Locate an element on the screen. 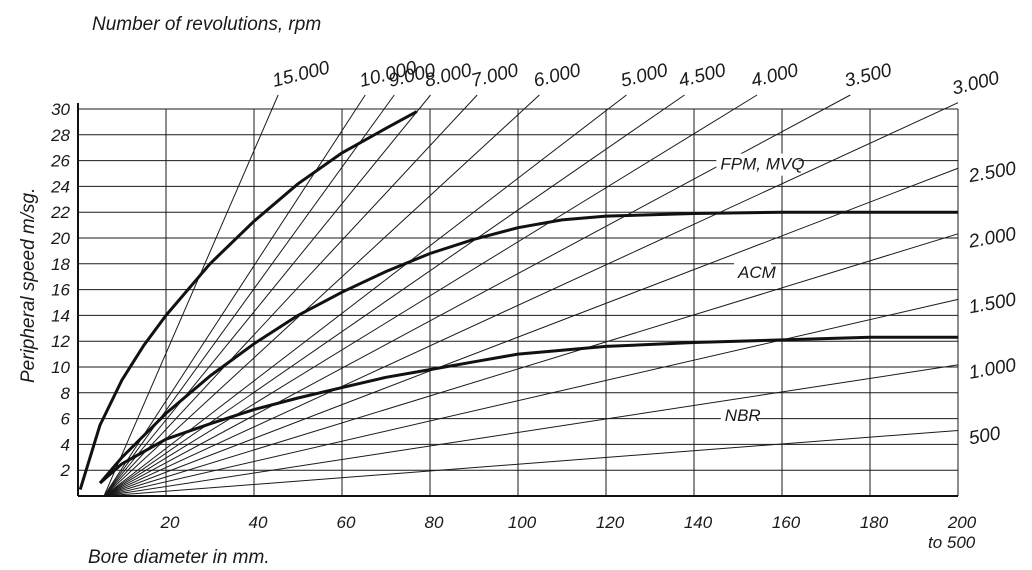 The height and width of the screenshot is (570, 1032). rpm-label: 4.000 is located at coordinates (775, 76).